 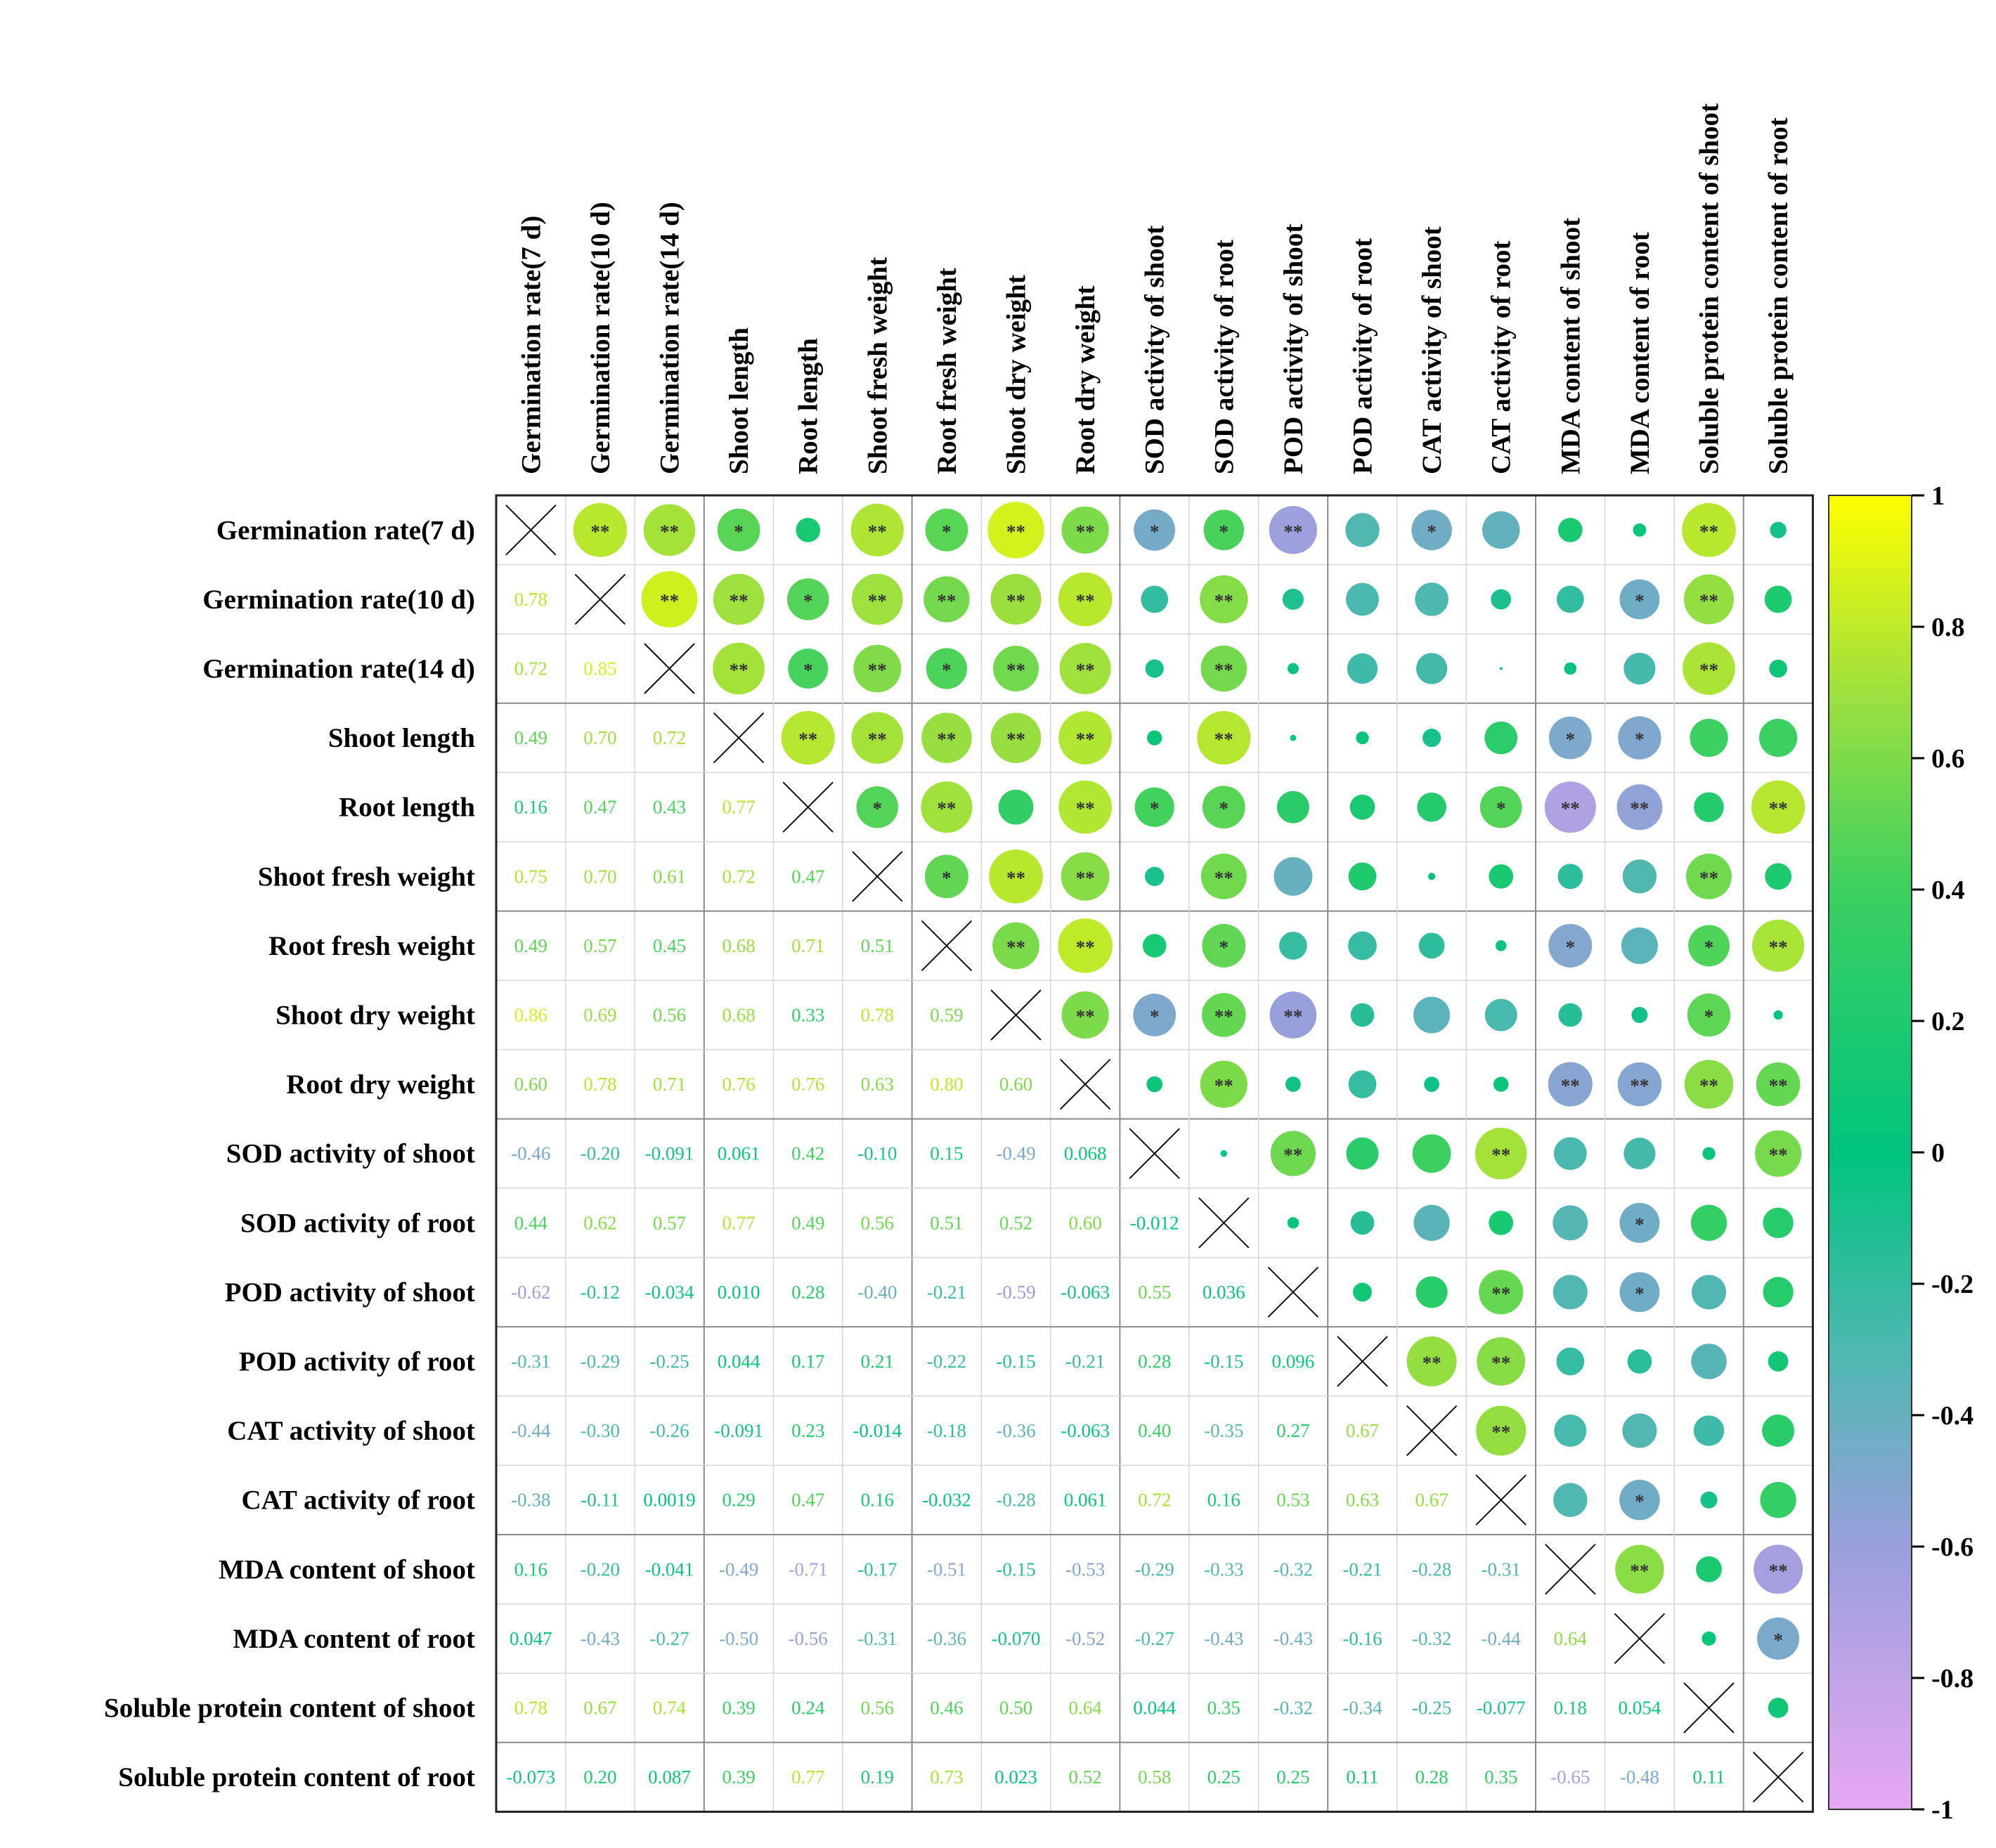 I want to click on correlation-value: 0.43, so click(x=669, y=807).